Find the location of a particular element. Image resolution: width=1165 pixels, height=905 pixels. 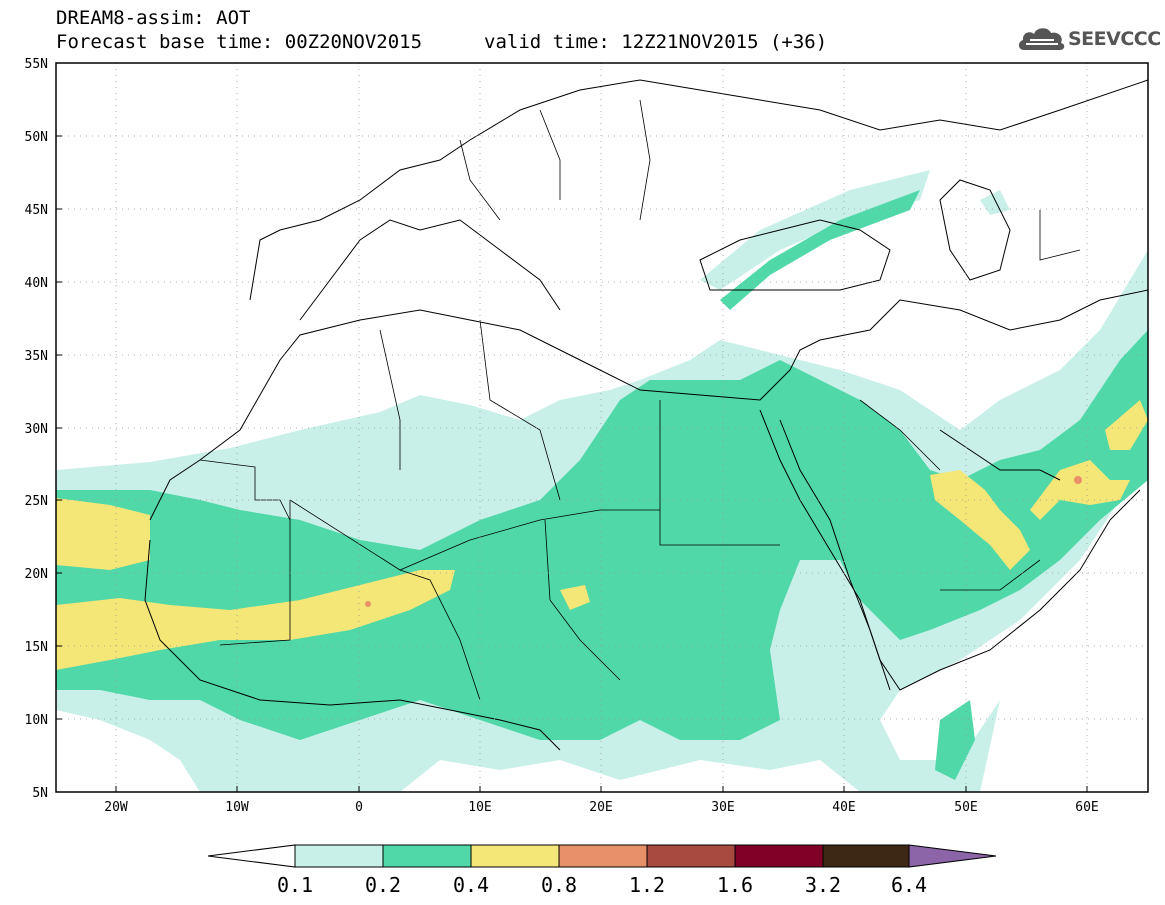

seevccc-logo: SEEVCCC is located at coordinates (1088, 39).